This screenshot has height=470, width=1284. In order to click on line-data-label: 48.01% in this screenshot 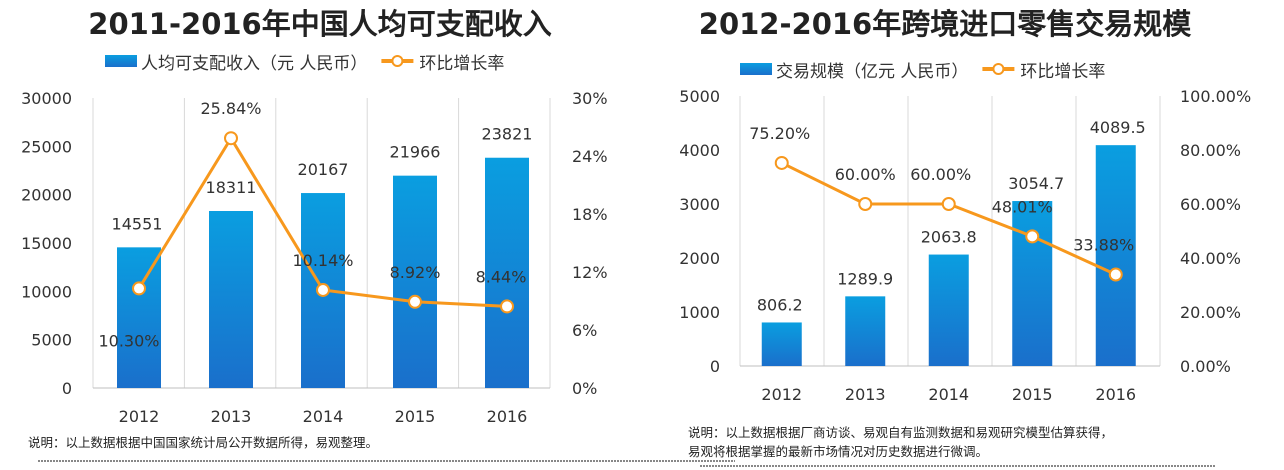, I will do `click(1022, 206)`.